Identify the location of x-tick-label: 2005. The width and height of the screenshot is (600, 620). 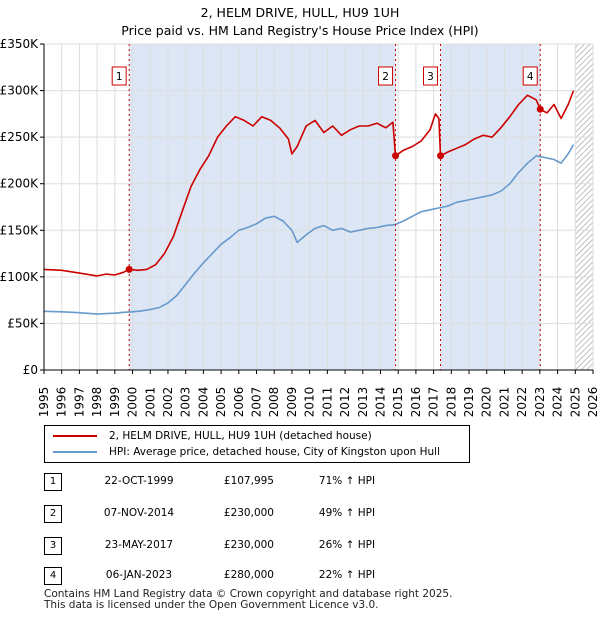
(221, 402).